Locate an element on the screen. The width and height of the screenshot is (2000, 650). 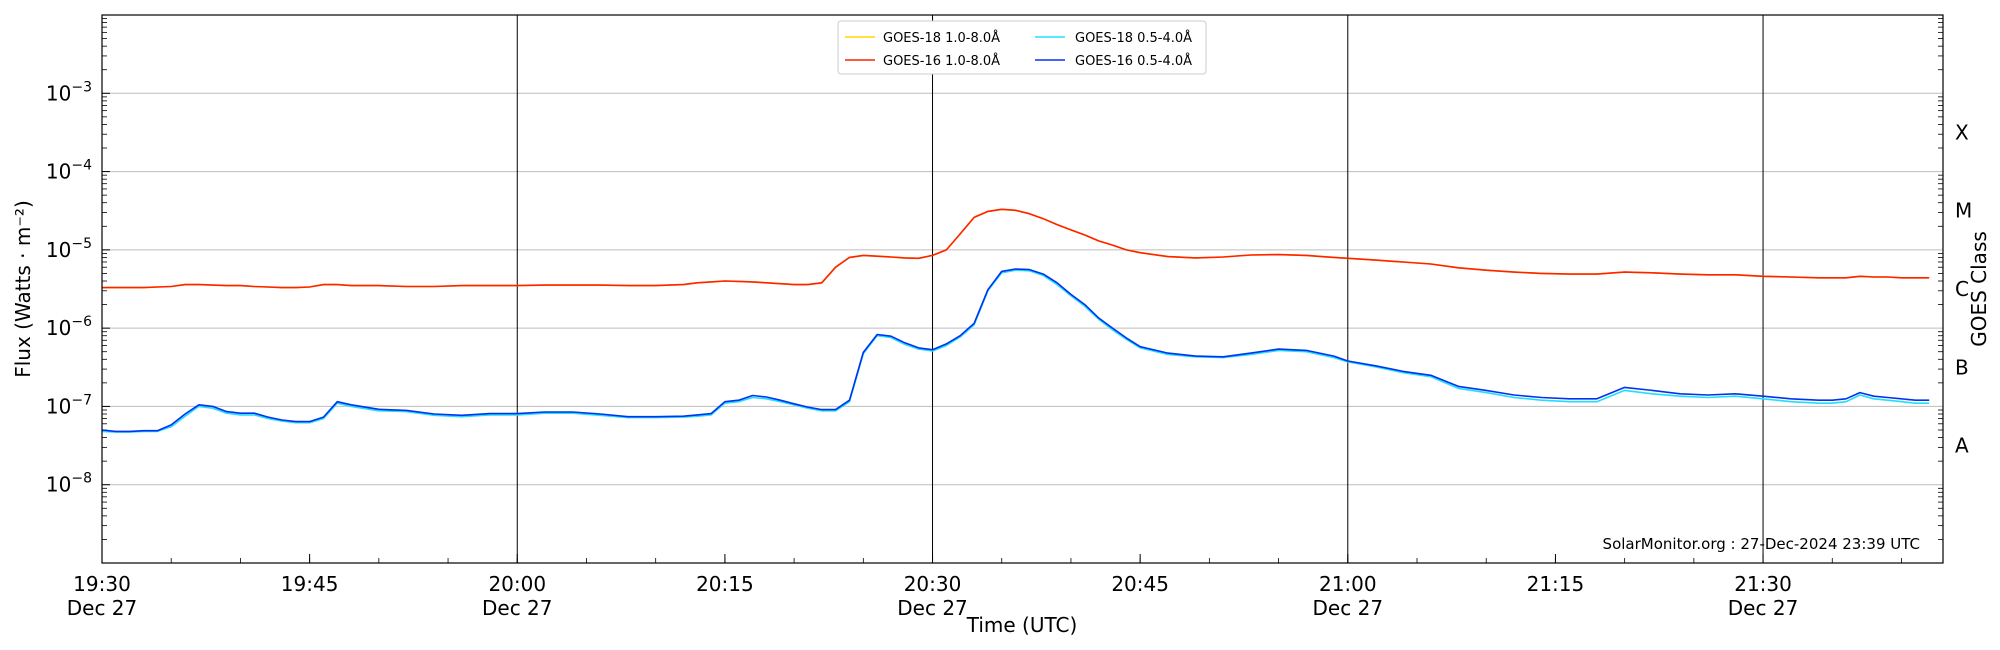
x-tick-label-1: 19:45 is located at coordinates (310, 584).